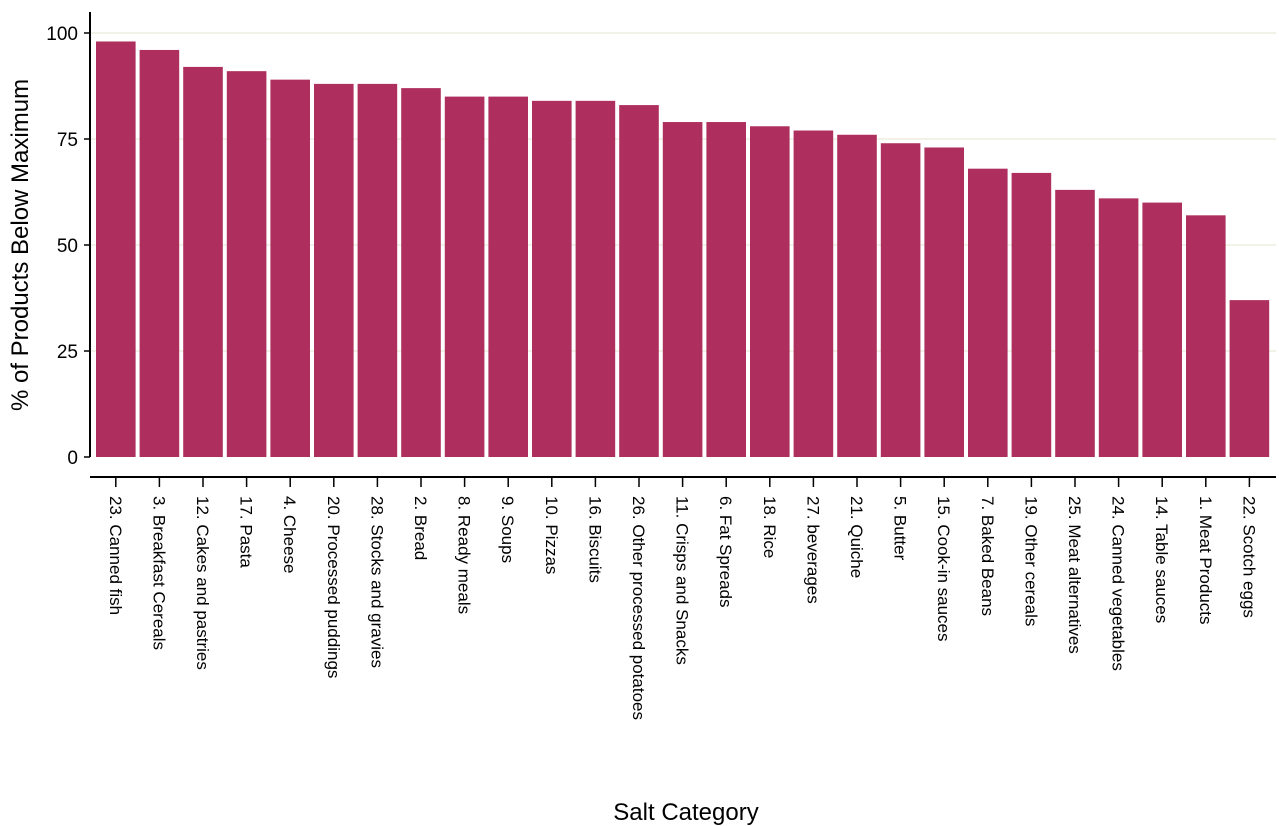 The height and width of the screenshot is (826, 1279). Describe the element at coordinates (1074, 575) in the screenshot. I see `x-tick-label: 25. Meat alternatives` at that location.